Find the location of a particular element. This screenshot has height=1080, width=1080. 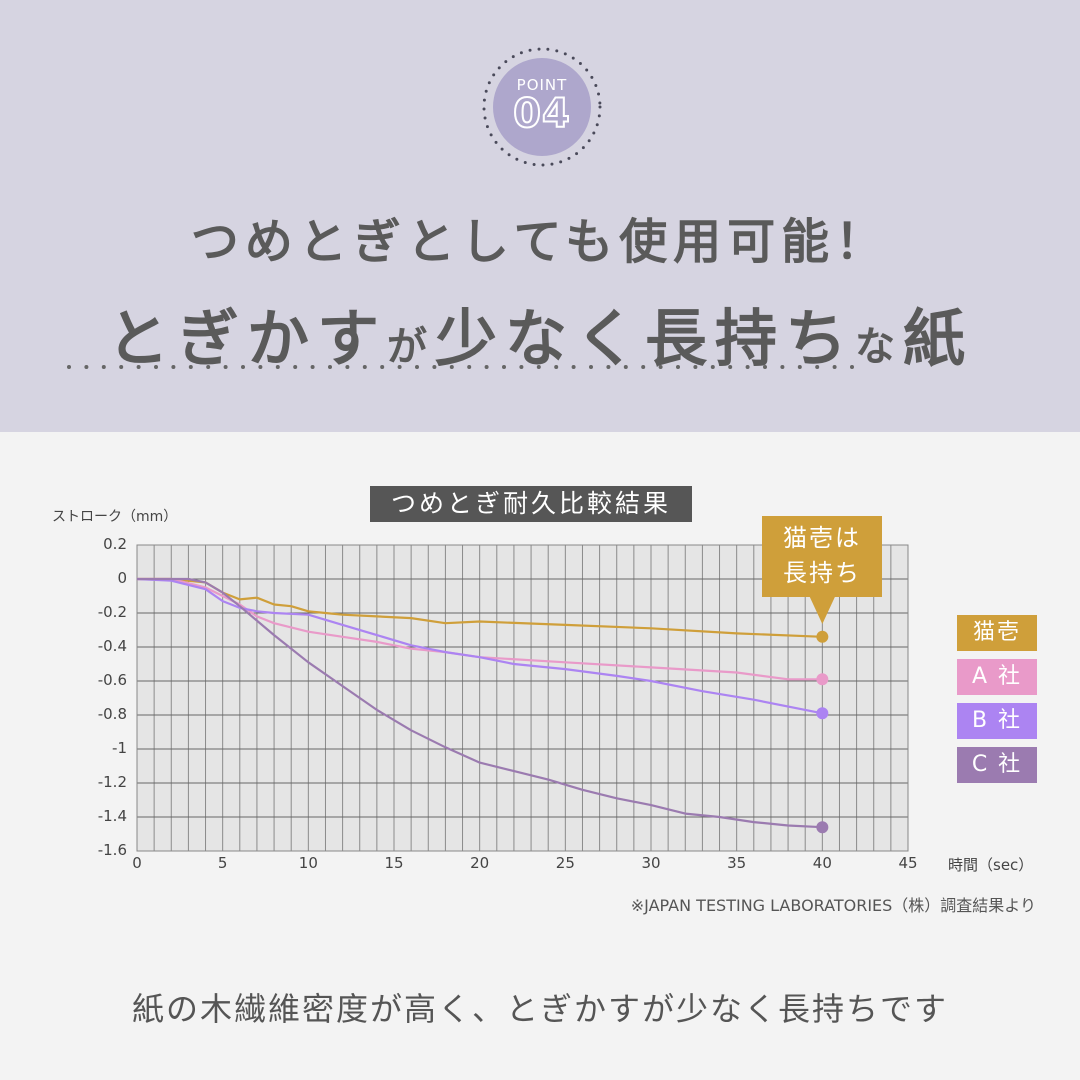

x-tick-label: 20 is located at coordinates (480, 863).